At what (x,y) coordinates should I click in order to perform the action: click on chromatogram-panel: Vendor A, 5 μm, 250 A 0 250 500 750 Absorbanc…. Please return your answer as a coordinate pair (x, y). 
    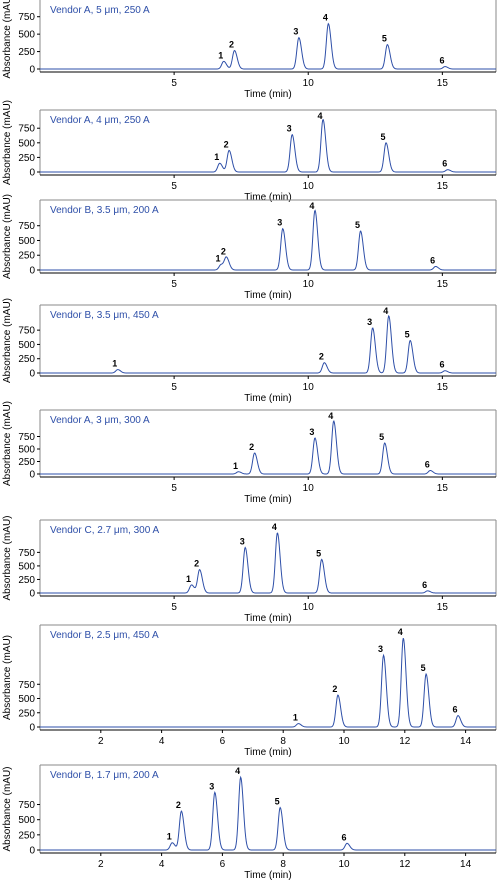
    Looking at the image, I should click on (249, 50).